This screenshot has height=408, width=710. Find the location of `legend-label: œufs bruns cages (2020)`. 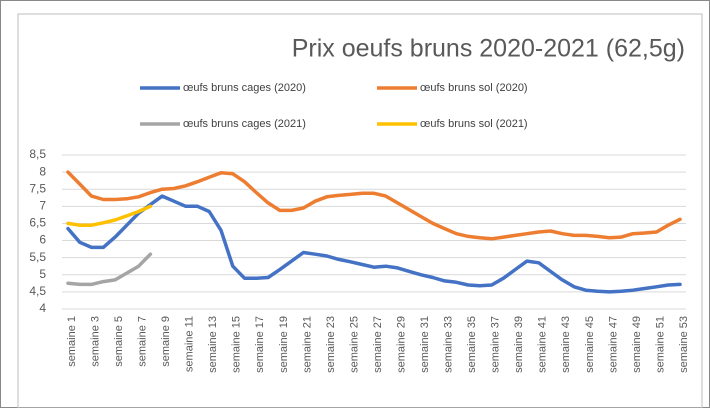

legend-label: œufs bruns cages (2020) is located at coordinates (244, 88).